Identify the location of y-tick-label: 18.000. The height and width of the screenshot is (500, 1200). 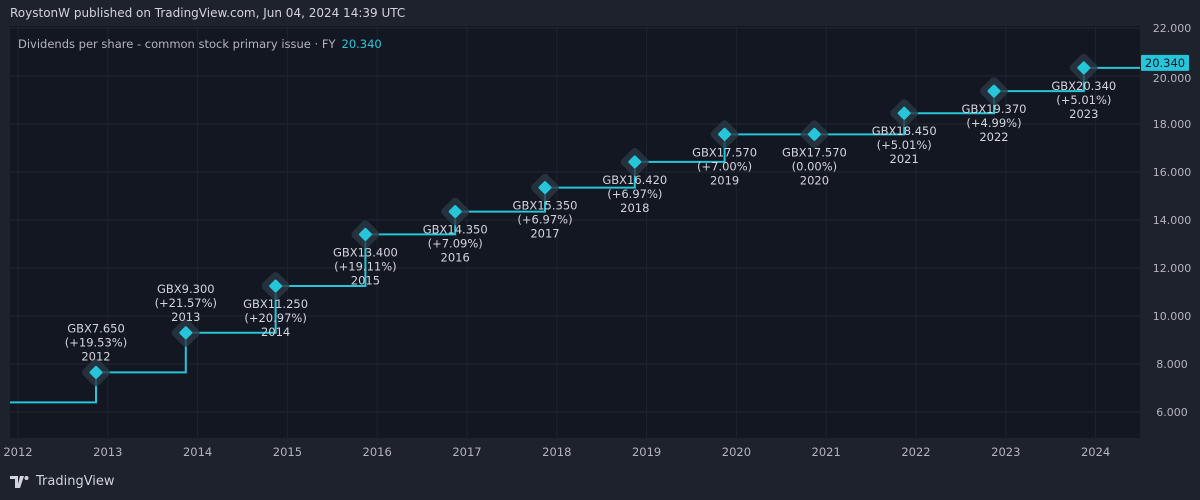
(1172, 124).